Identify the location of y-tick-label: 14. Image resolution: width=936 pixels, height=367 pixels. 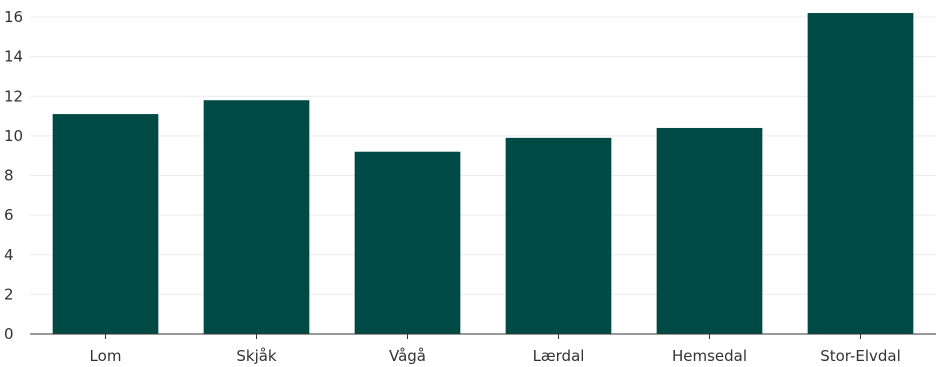
(13, 57).